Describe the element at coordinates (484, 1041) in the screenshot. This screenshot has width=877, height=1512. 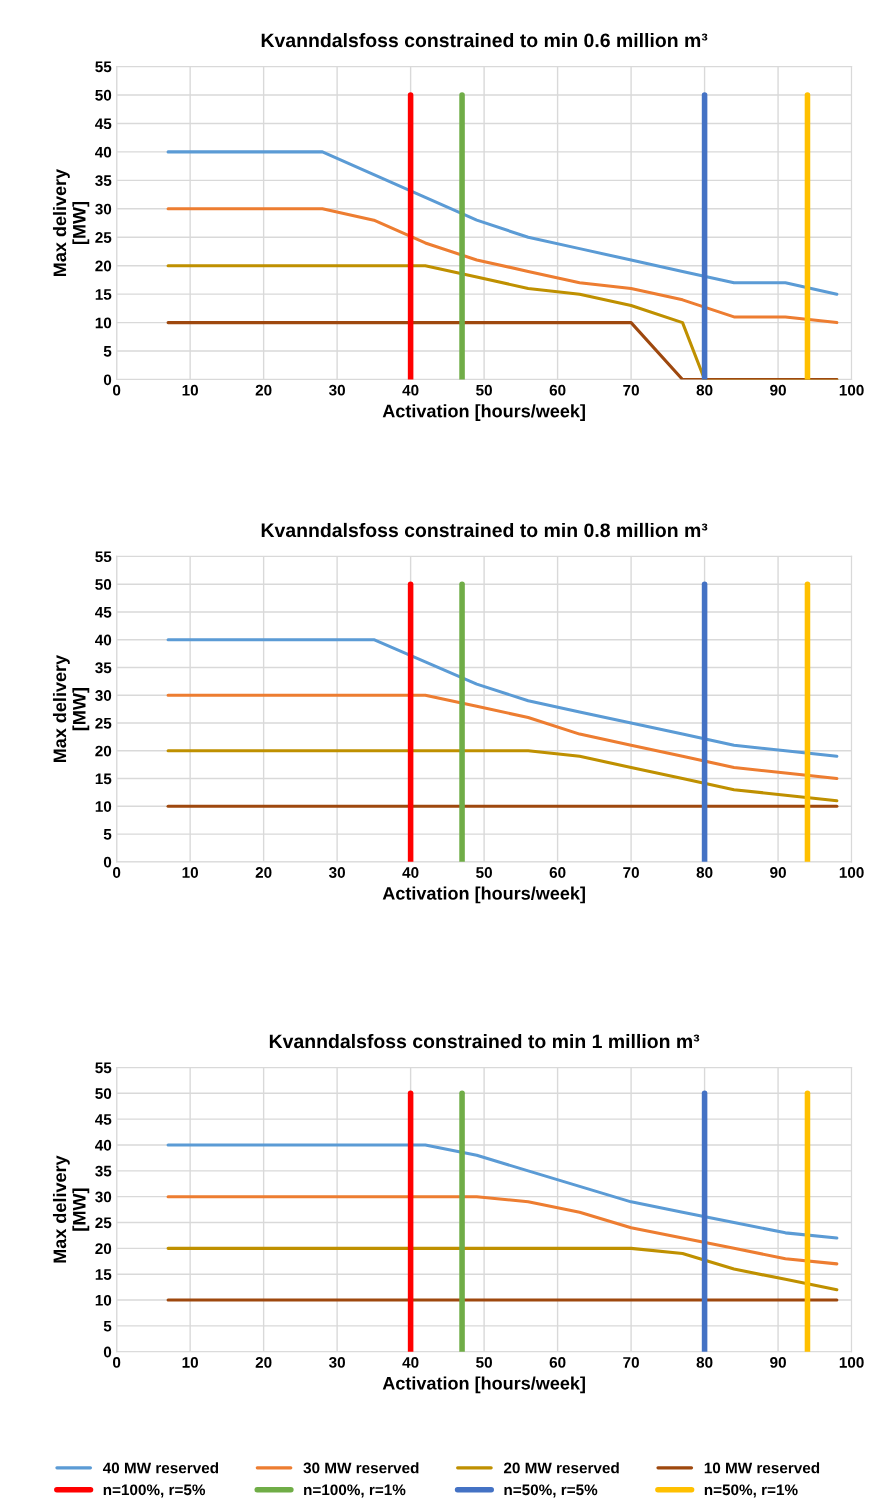
I see `chart-title: Kvanndalsfoss constrained to min 1 million m³` at that location.